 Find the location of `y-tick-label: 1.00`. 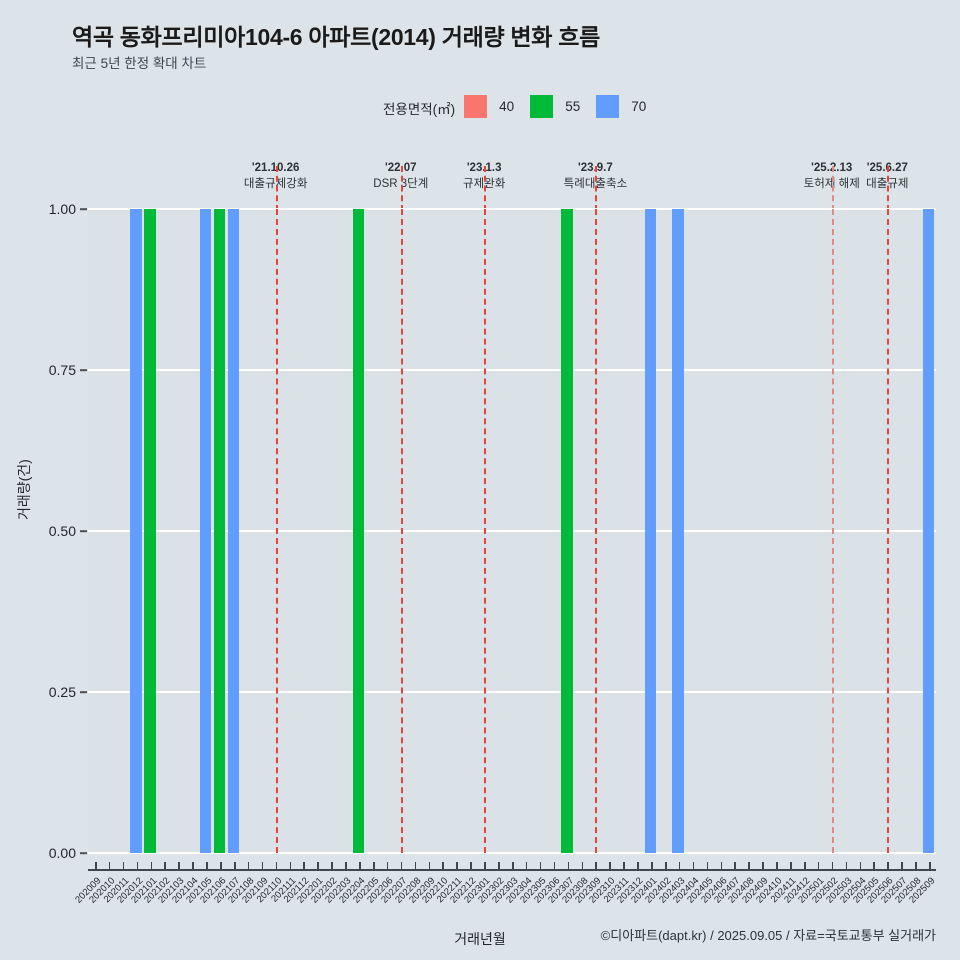

y-tick-label: 1.00 is located at coordinates (62, 209).